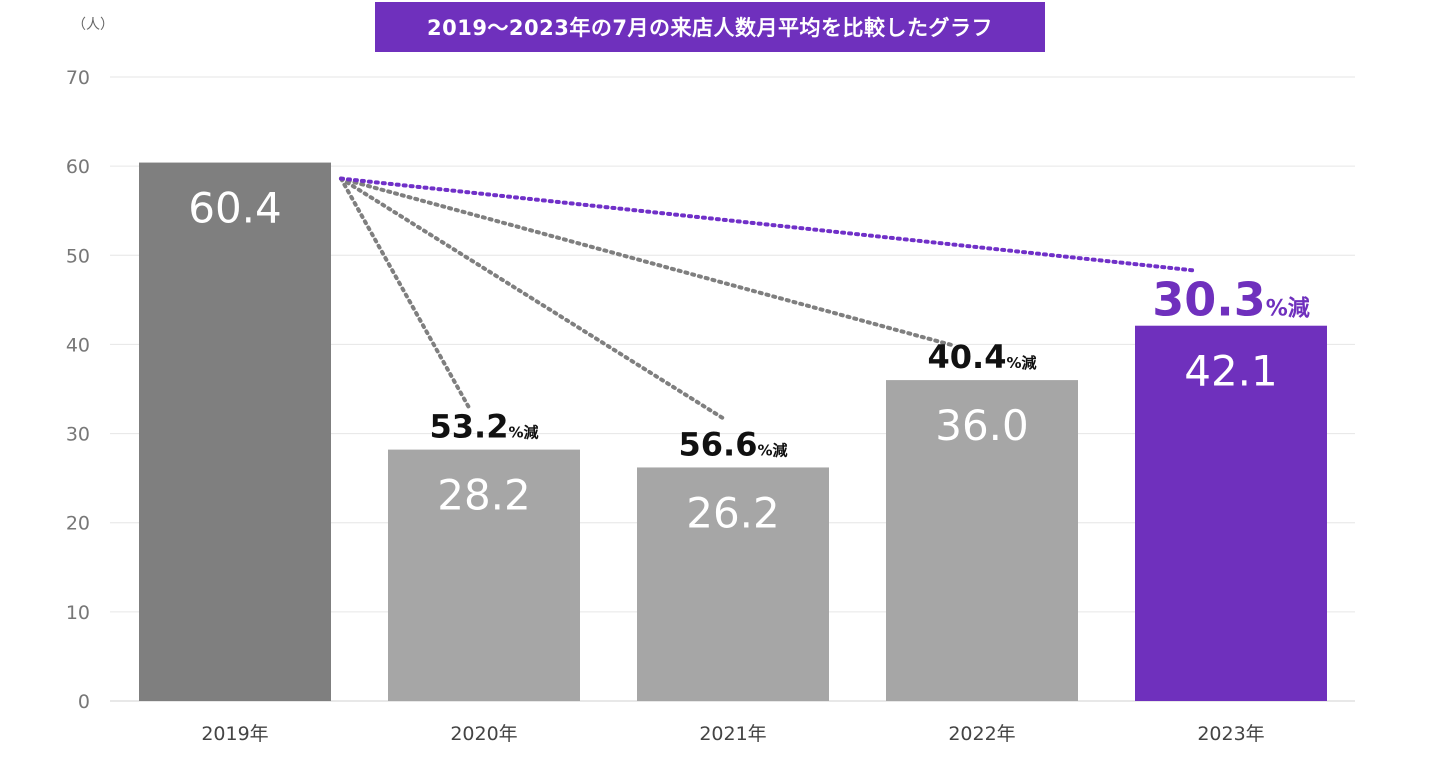 The width and height of the screenshot is (1440, 776). Describe the element at coordinates (84, 702) in the screenshot. I see `y-tick-label: 0` at that location.